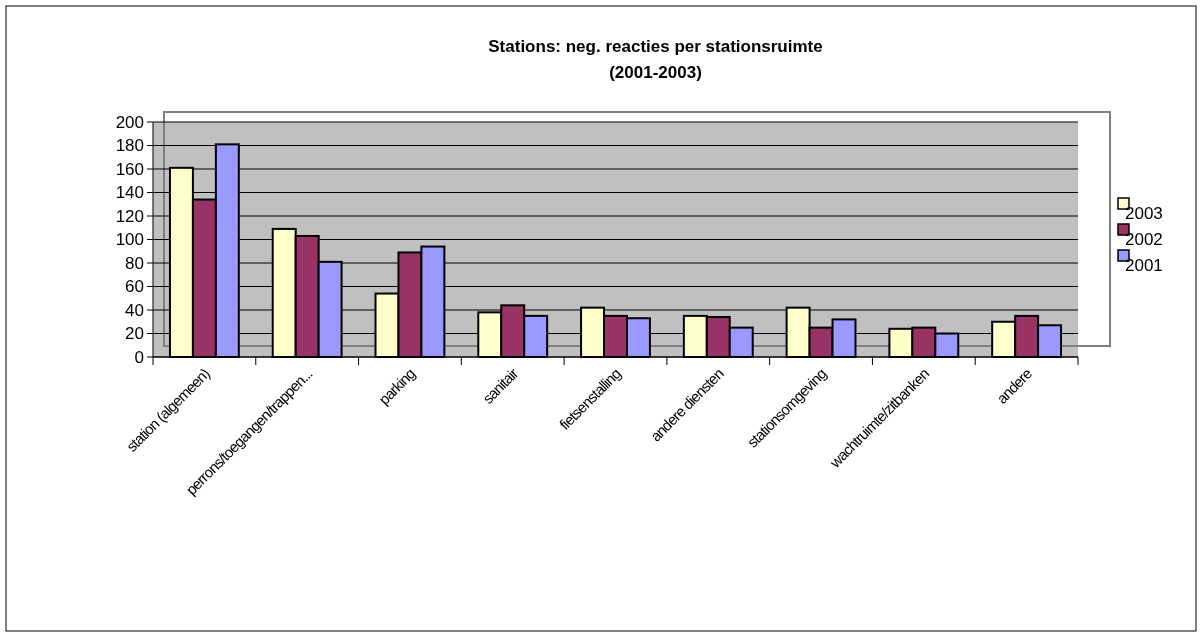 This screenshot has width=1202, height=637. Describe the element at coordinates (129, 240) in the screenshot. I see `y-tick-label: 100` at that location.